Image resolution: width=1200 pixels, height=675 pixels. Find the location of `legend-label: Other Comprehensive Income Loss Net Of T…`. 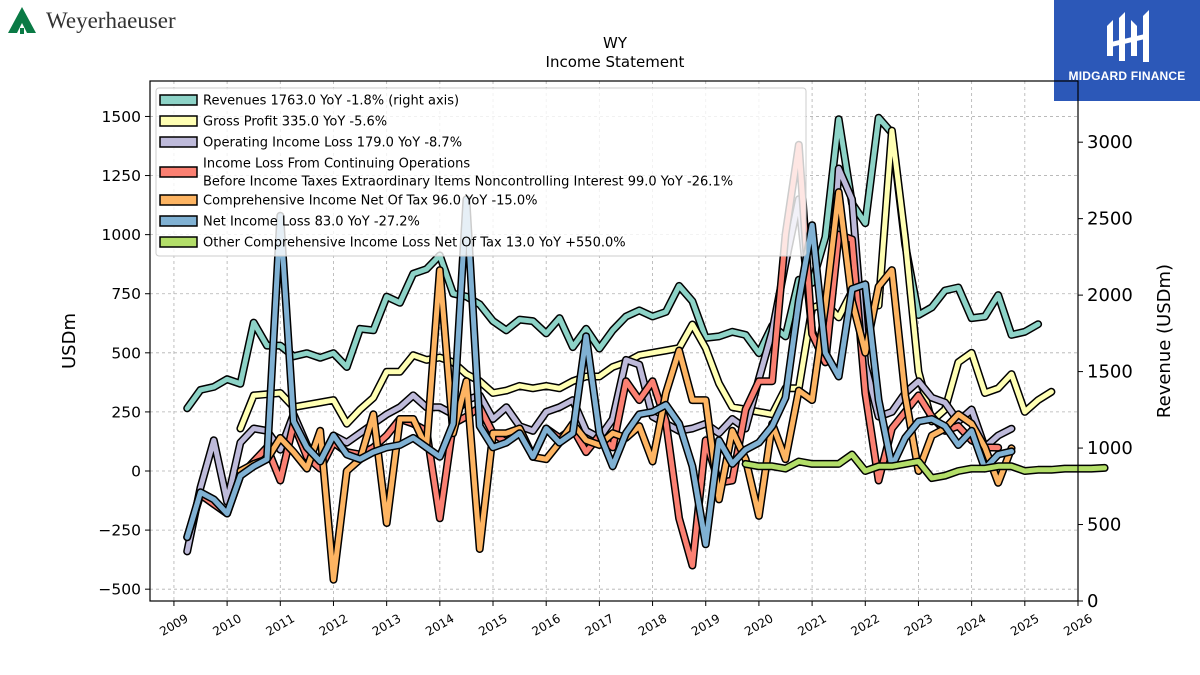

legend-label: Other Comprehensive Income Loss Net Of T… is located at coordinates (414, 243).